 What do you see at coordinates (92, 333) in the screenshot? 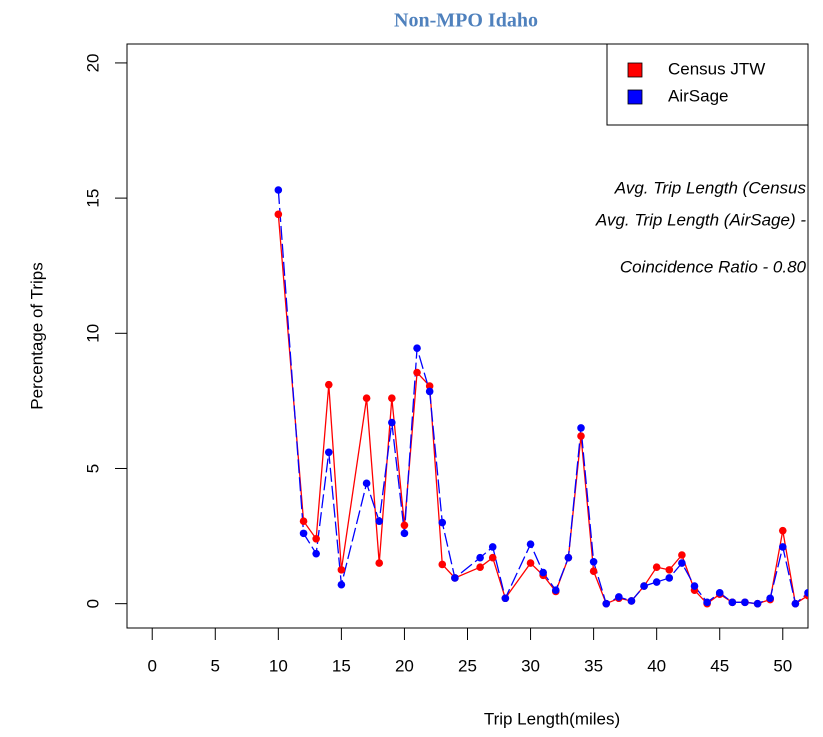
I see `y-tick-label: 10` at bounding box center [92, 333].